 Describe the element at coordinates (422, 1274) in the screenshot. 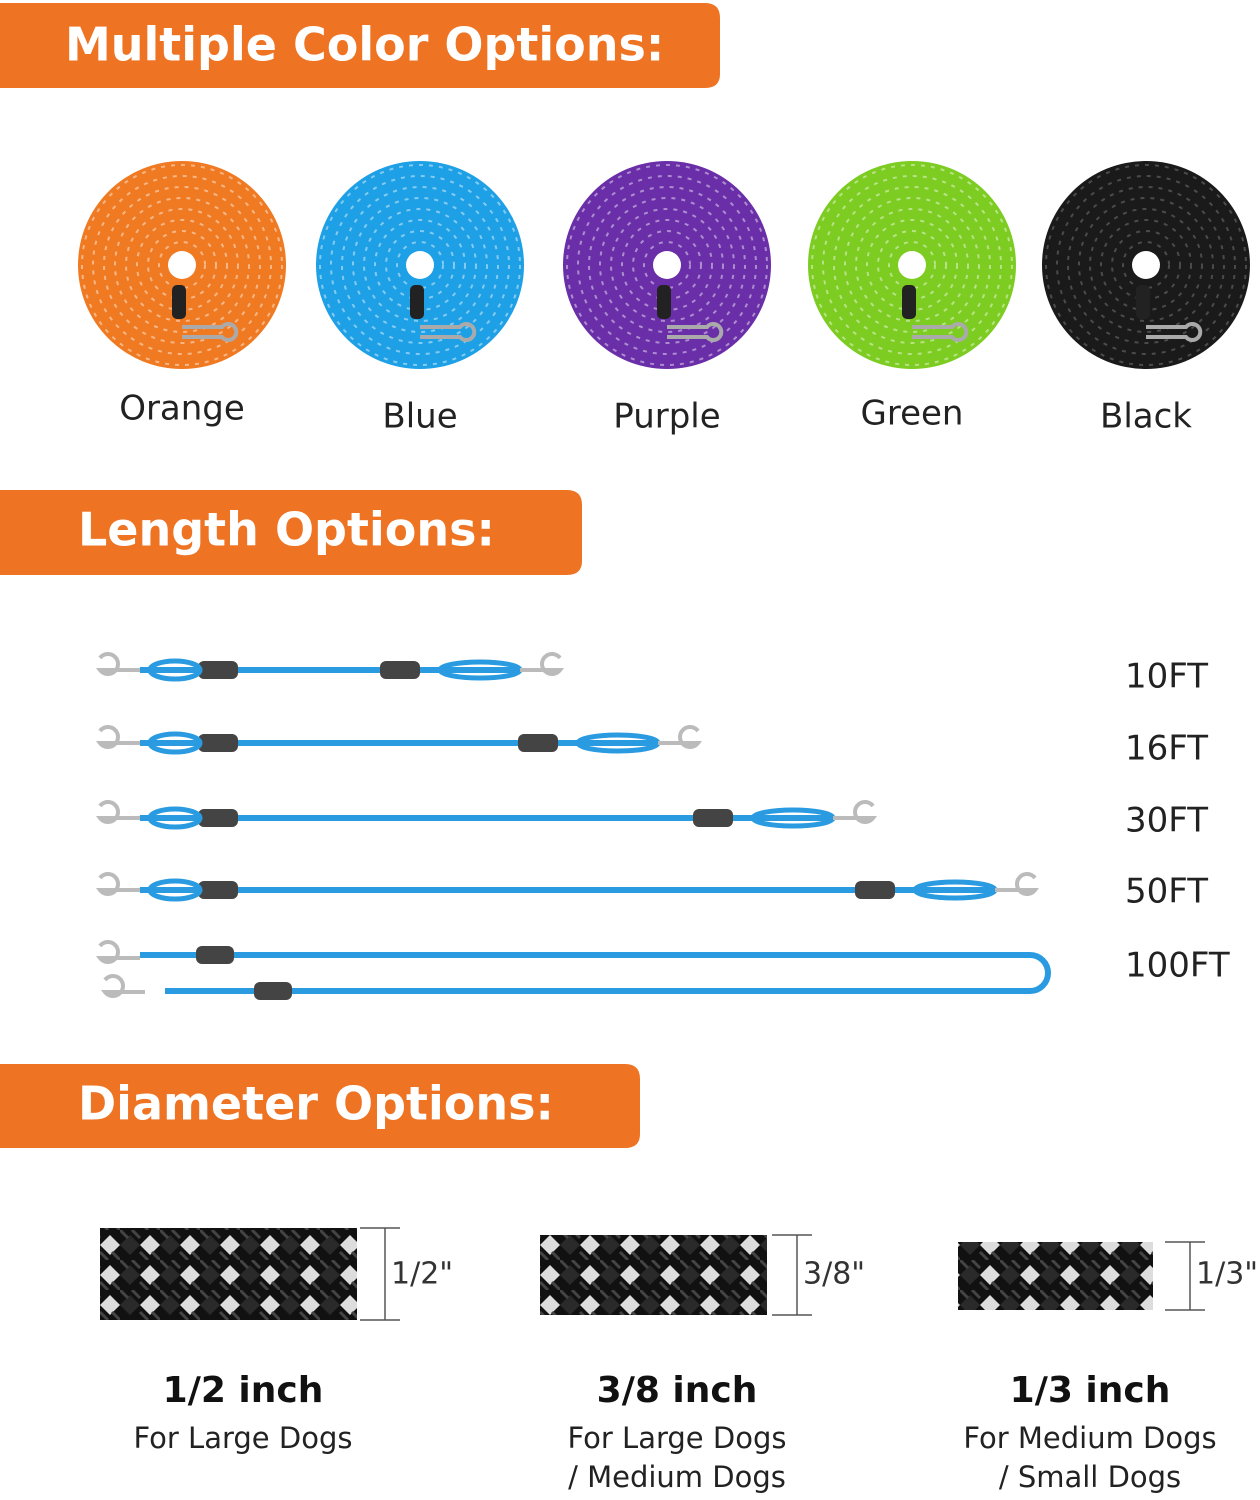

I see `dimension-label: 1/2"` at that location.